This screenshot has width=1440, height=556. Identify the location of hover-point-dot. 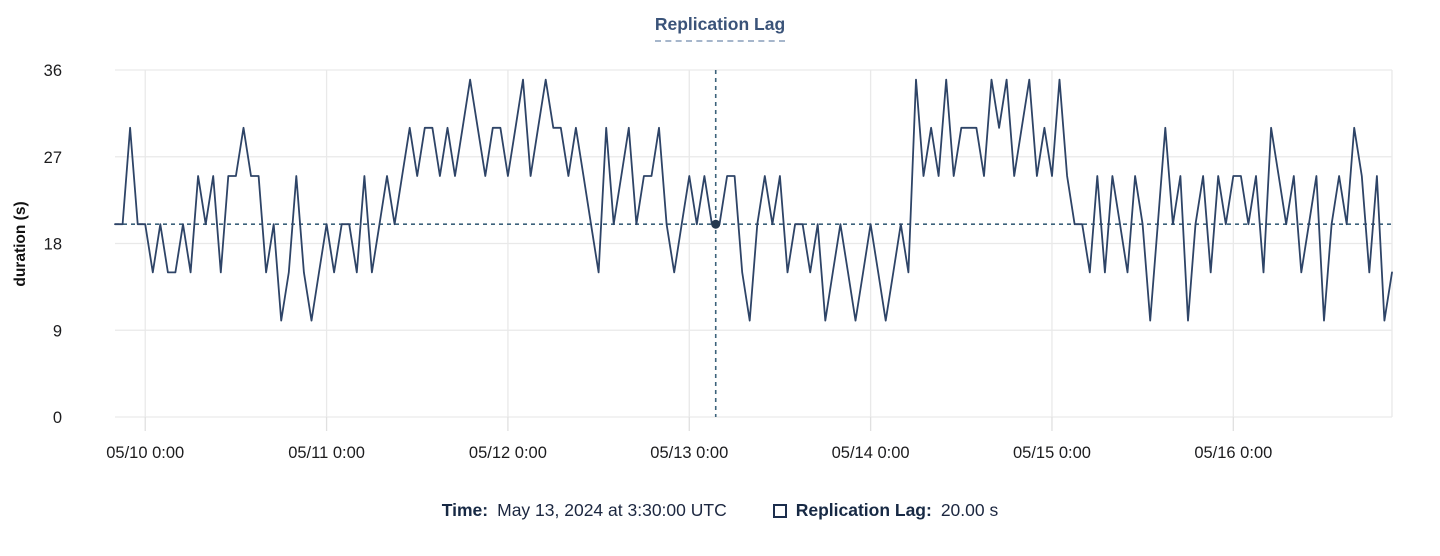
(716, 224).